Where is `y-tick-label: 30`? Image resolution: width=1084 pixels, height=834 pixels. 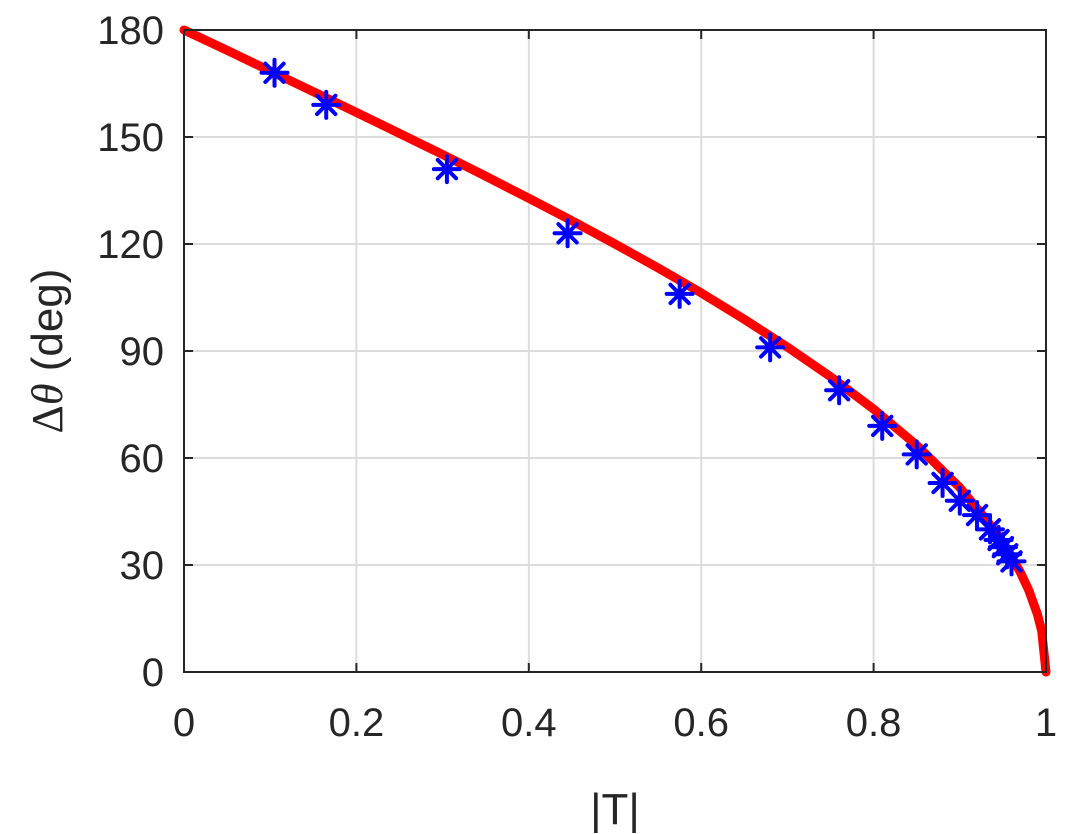
y-tick-label: 30 is located at coordinates (142, 566).